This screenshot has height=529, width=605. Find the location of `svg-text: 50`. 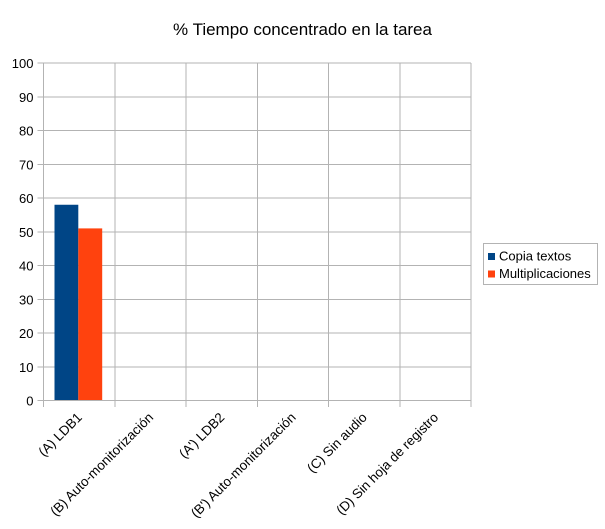

svg-text: 50 is located at coordinates (26, 232).